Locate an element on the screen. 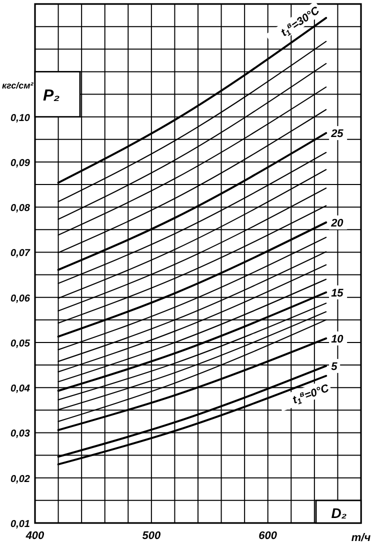 This screenshot has width=372, height=554. y-tick-label: 0,09 is located at coordinates (20, 163).